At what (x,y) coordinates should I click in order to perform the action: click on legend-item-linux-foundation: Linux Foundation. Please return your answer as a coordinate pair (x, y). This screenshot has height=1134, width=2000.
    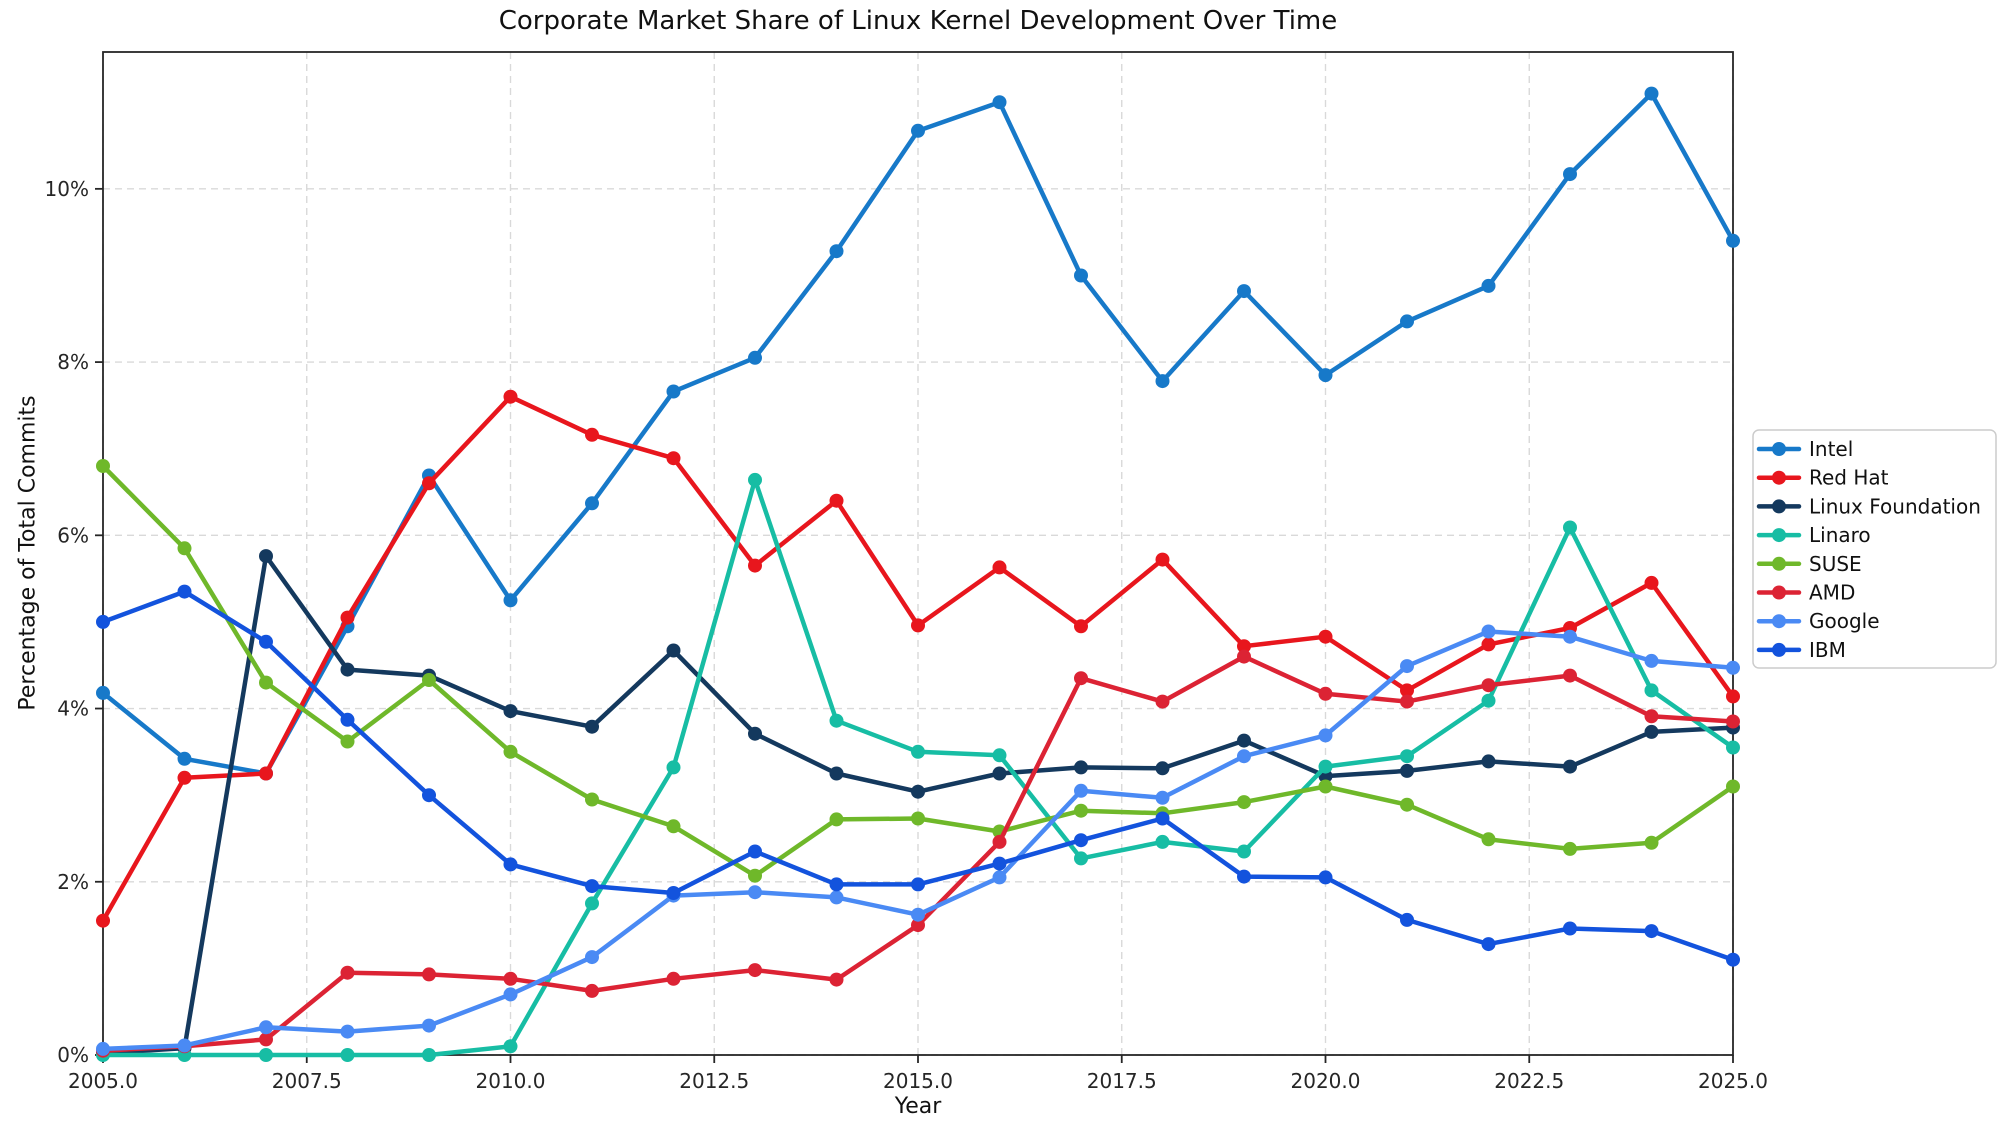
    Looking at the image, I should click on (1868, 506).